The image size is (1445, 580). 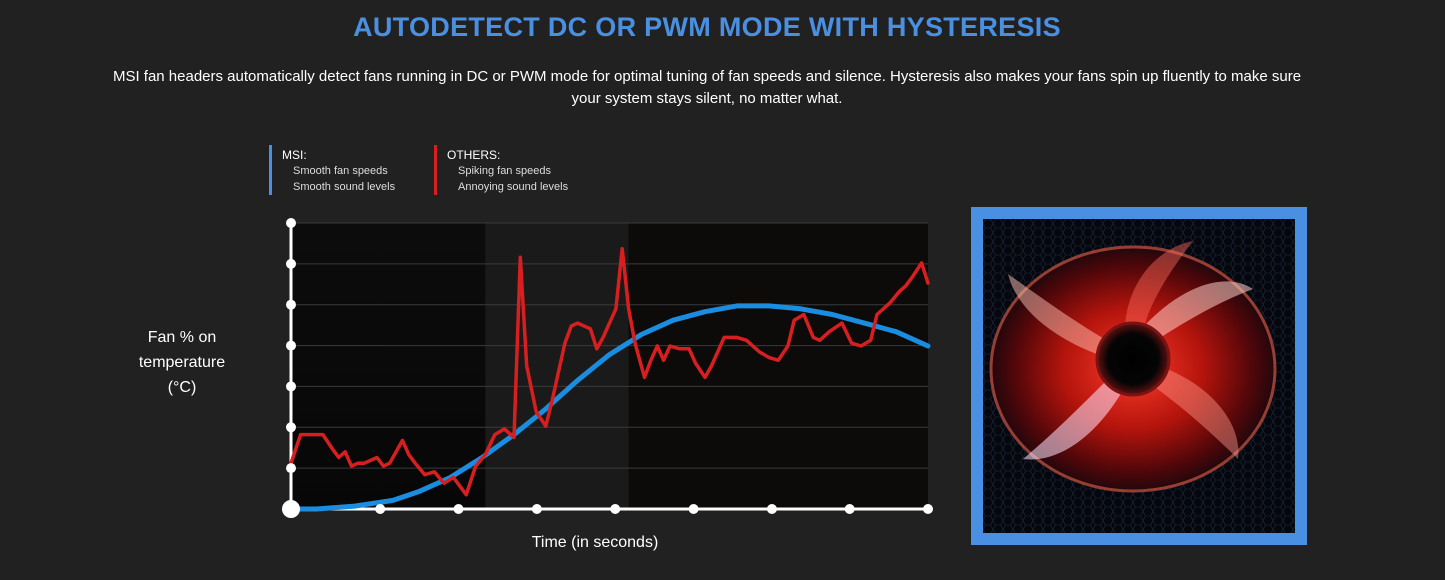 I want to click on origin-dot, so click(x=291, y=509).